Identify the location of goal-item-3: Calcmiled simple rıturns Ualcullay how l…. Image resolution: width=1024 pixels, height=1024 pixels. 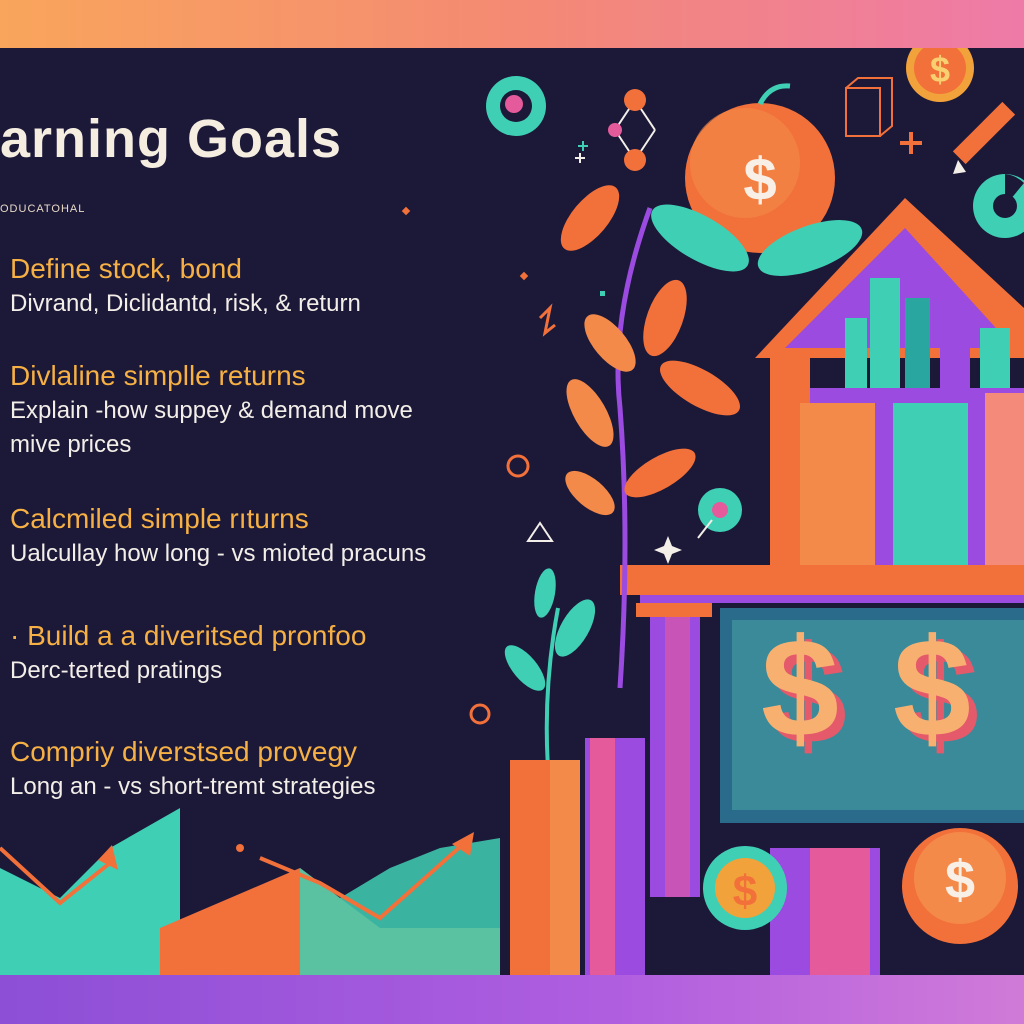
(218, 536).